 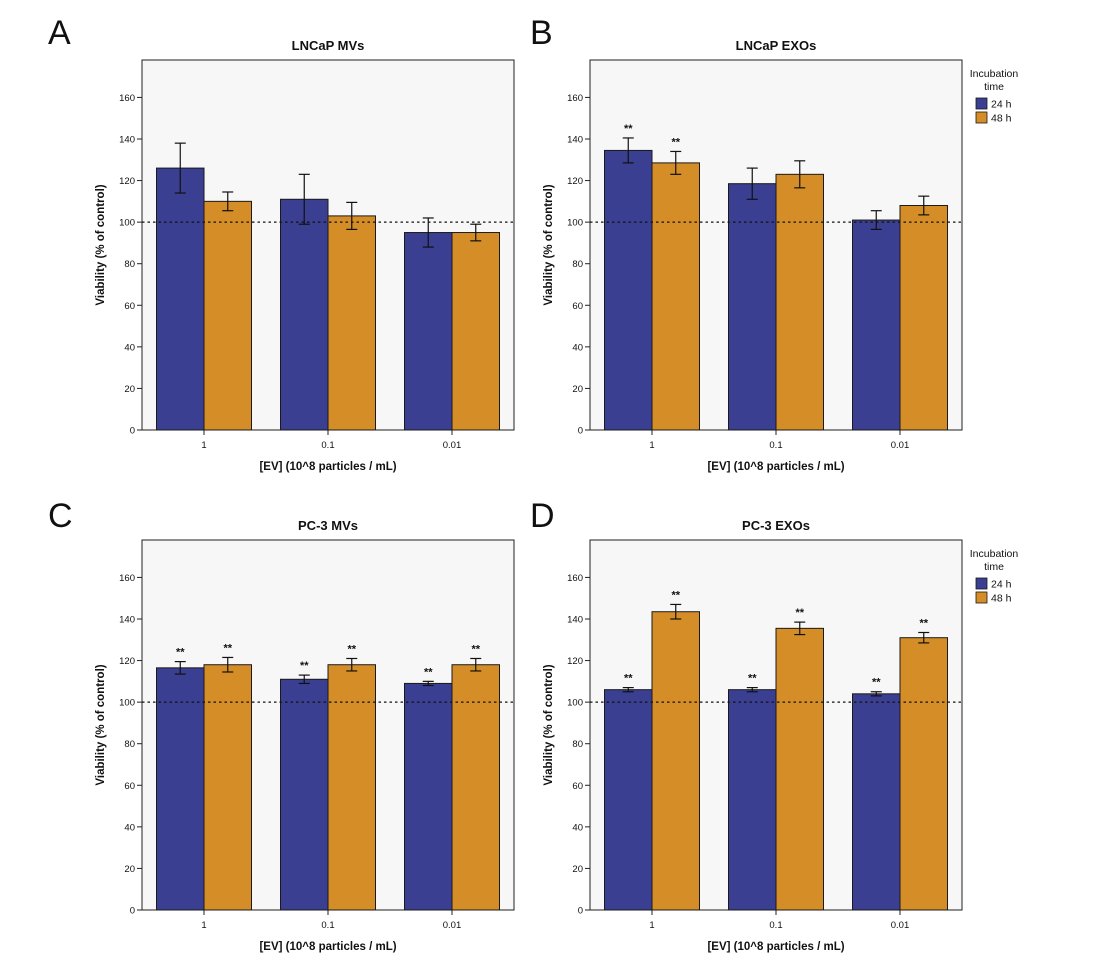 What do you see at coordinates (776, 45) in the screenshot?
I see `chart-title: LNCaP EXOs` at bounding box center [776, 45].